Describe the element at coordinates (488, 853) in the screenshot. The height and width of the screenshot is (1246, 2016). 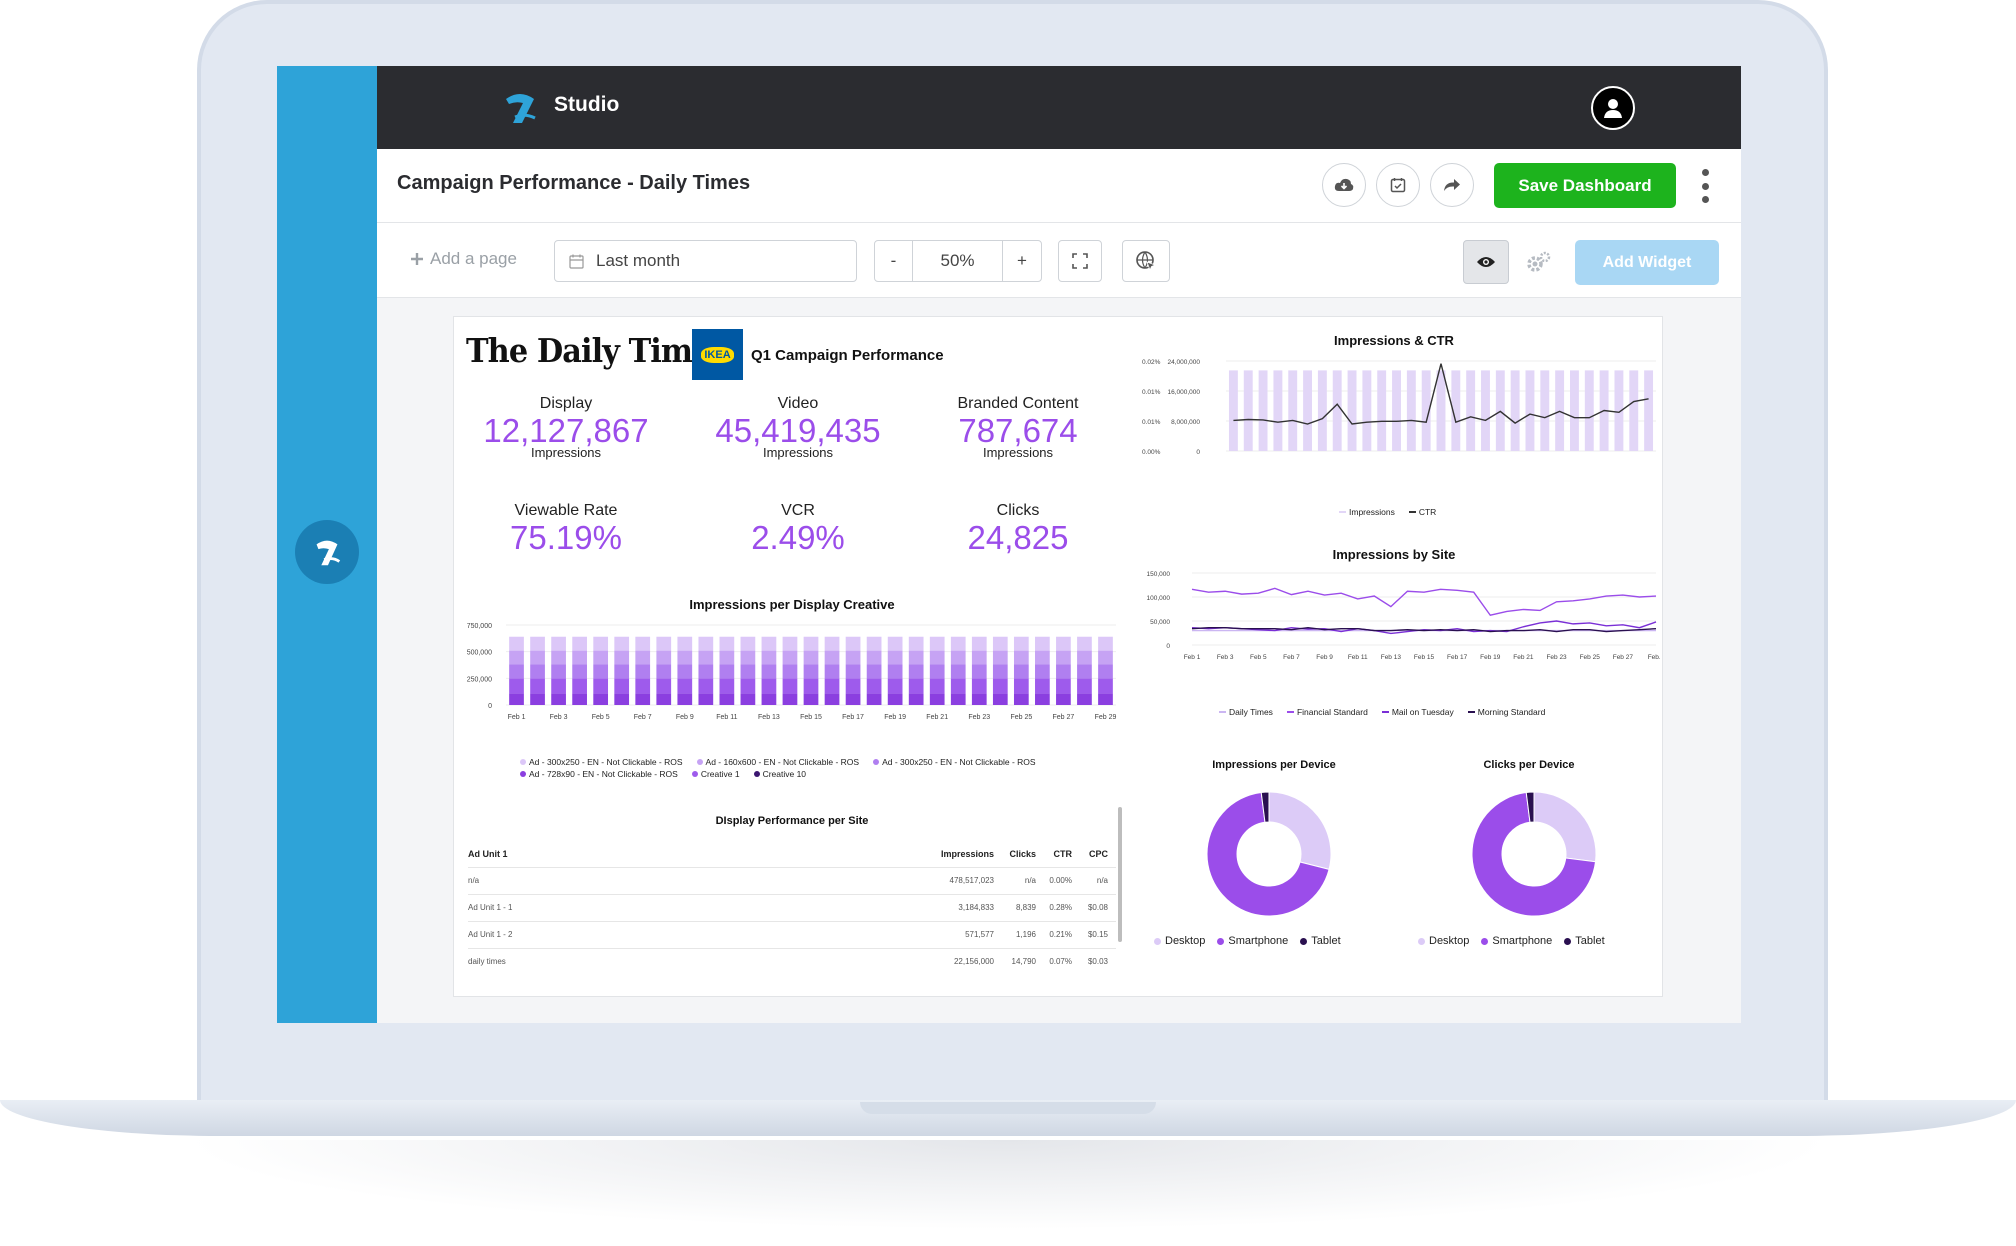
I see `column-header: Ad Unit 1` at that location.